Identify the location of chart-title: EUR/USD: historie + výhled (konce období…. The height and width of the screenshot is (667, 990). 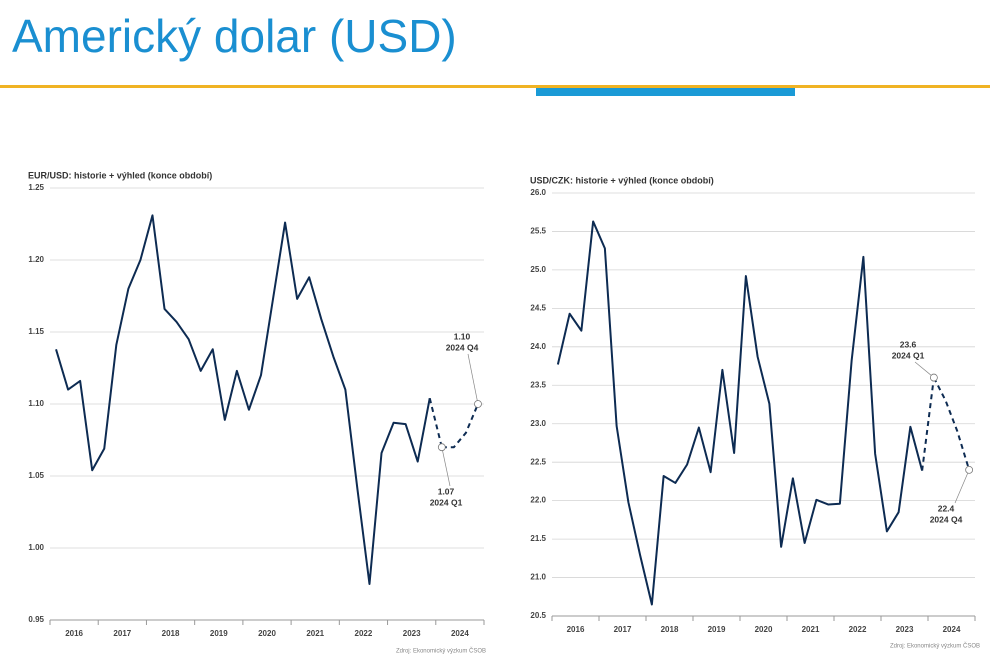
(120, 175).